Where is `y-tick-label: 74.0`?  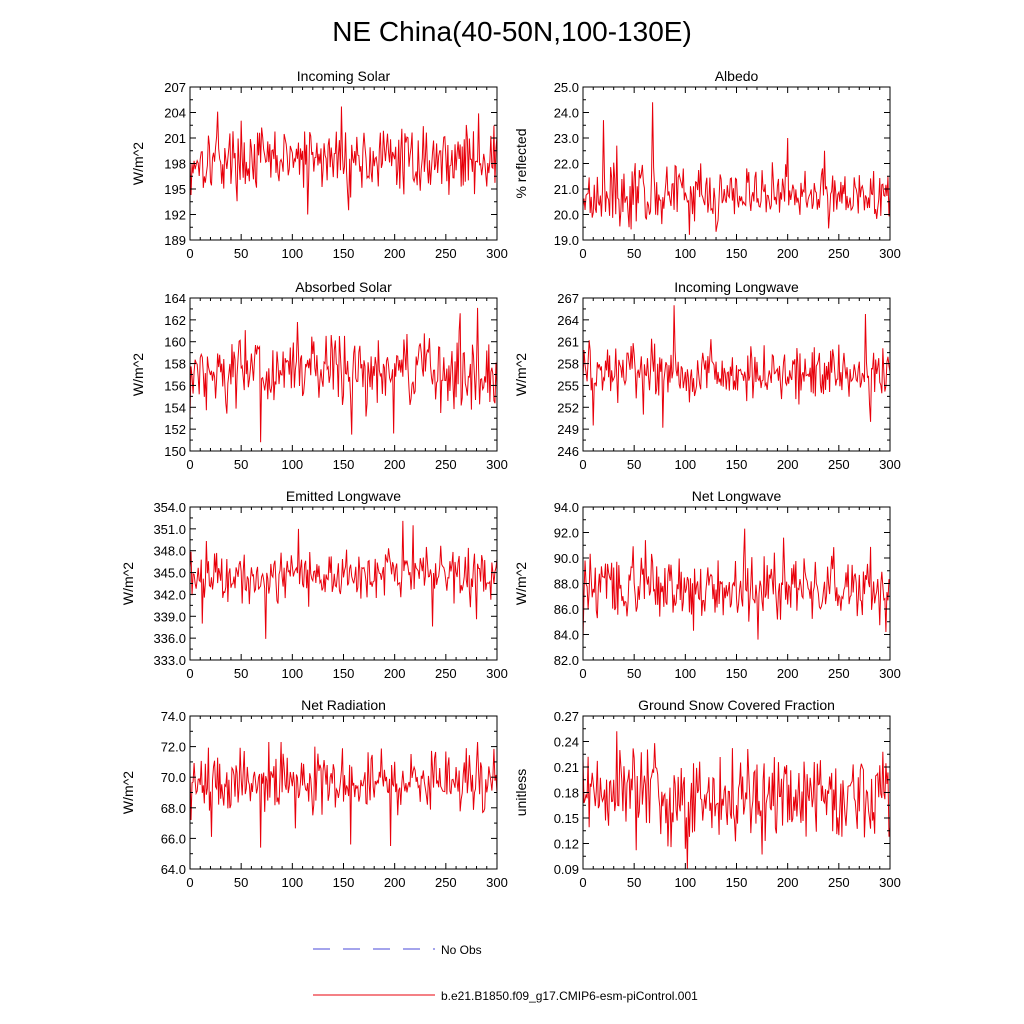 y-tick-label: 74.0 is located at coordinates (173, 716).